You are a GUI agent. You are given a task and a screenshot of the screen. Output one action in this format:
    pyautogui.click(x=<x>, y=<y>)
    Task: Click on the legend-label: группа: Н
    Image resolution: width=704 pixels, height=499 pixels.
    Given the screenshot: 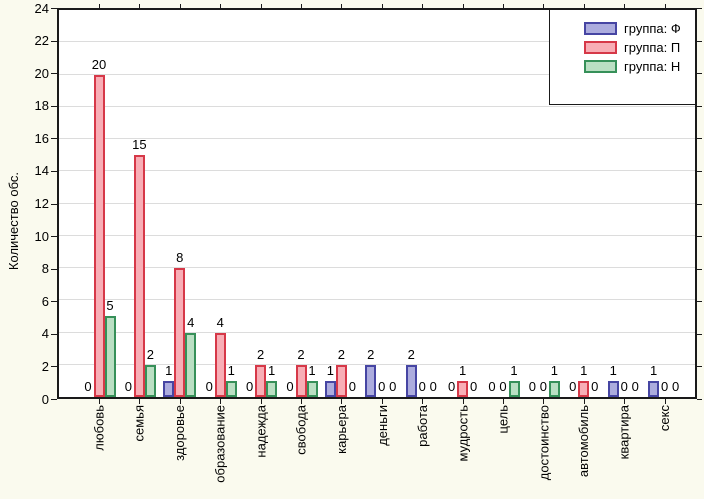 What is the action you would take?
    pyautogui.click(x=652, y=66)
    